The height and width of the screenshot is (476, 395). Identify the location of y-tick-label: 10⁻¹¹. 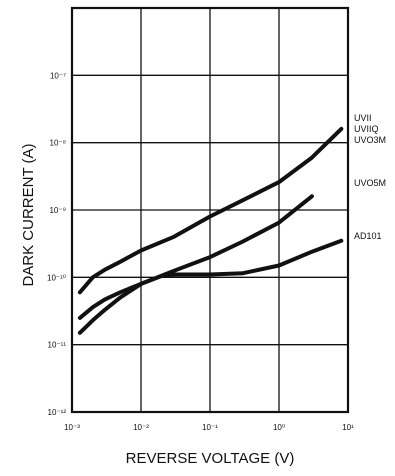
(57, 345).